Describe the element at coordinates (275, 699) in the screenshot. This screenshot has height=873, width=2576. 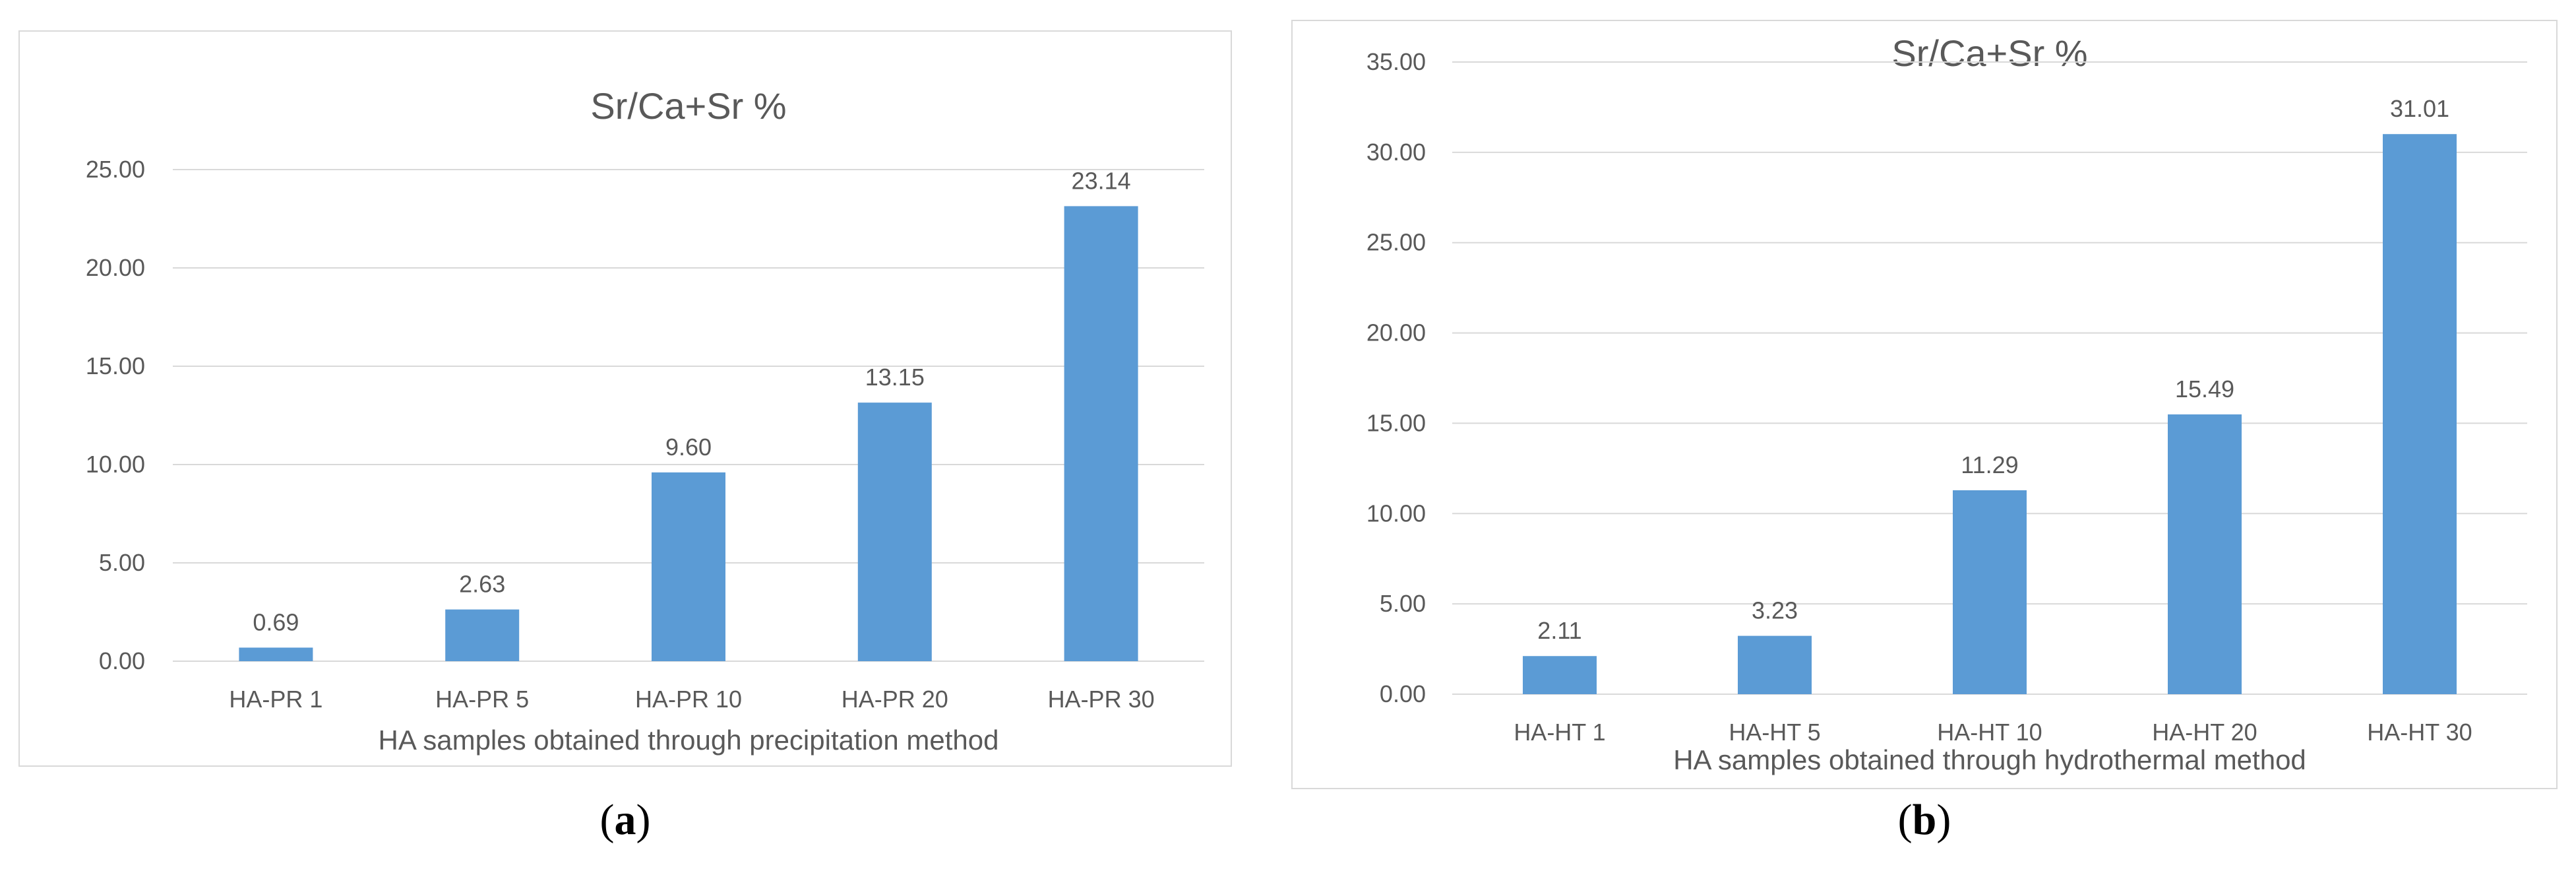
I see `x-tick-label: HA-PR 1` at that location.